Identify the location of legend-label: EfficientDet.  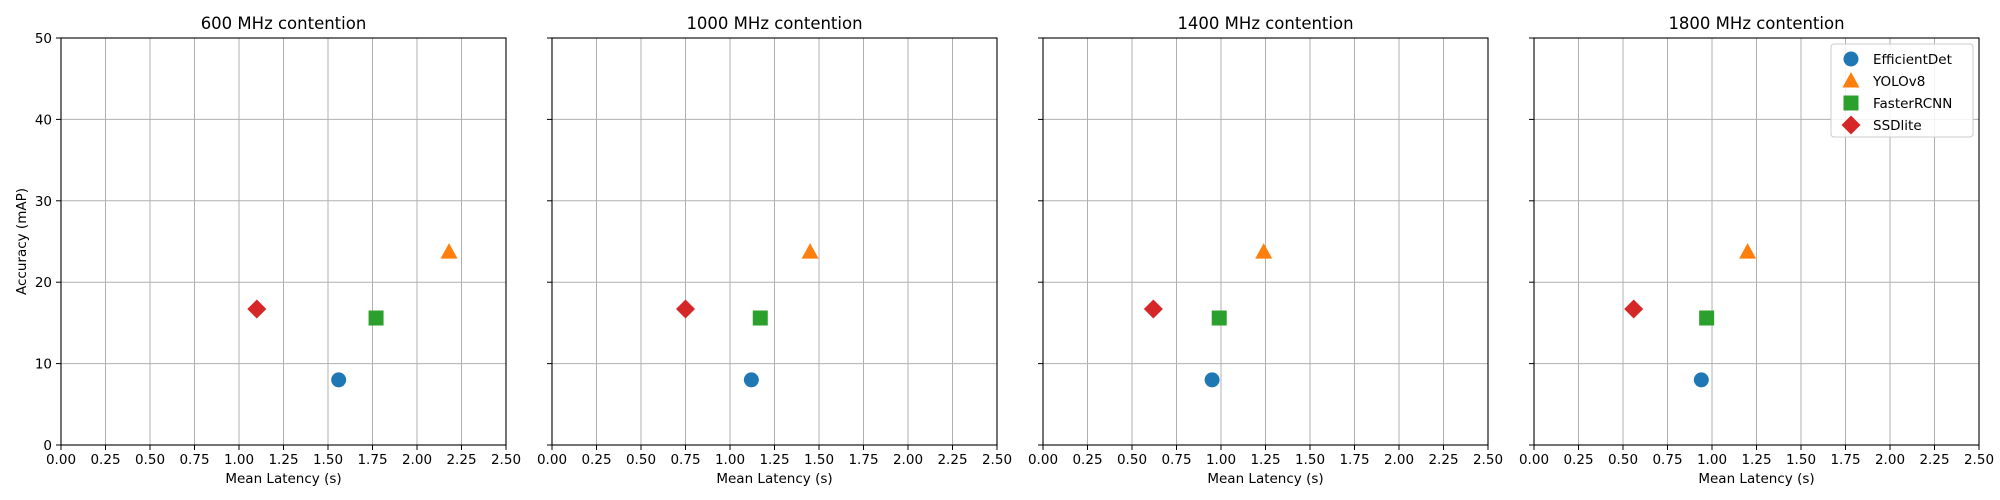
(1912, 60).